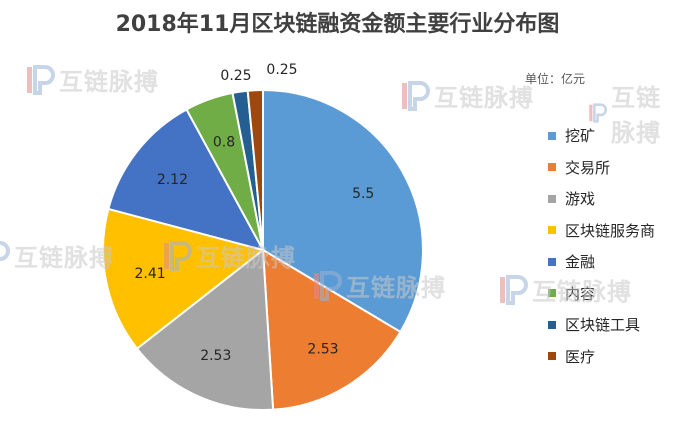 This screenshot has width=675, height=439. Describe the element at coordinates (554, 79) in the screenshot. I see `unit-label: 单位：亿元` at that location.